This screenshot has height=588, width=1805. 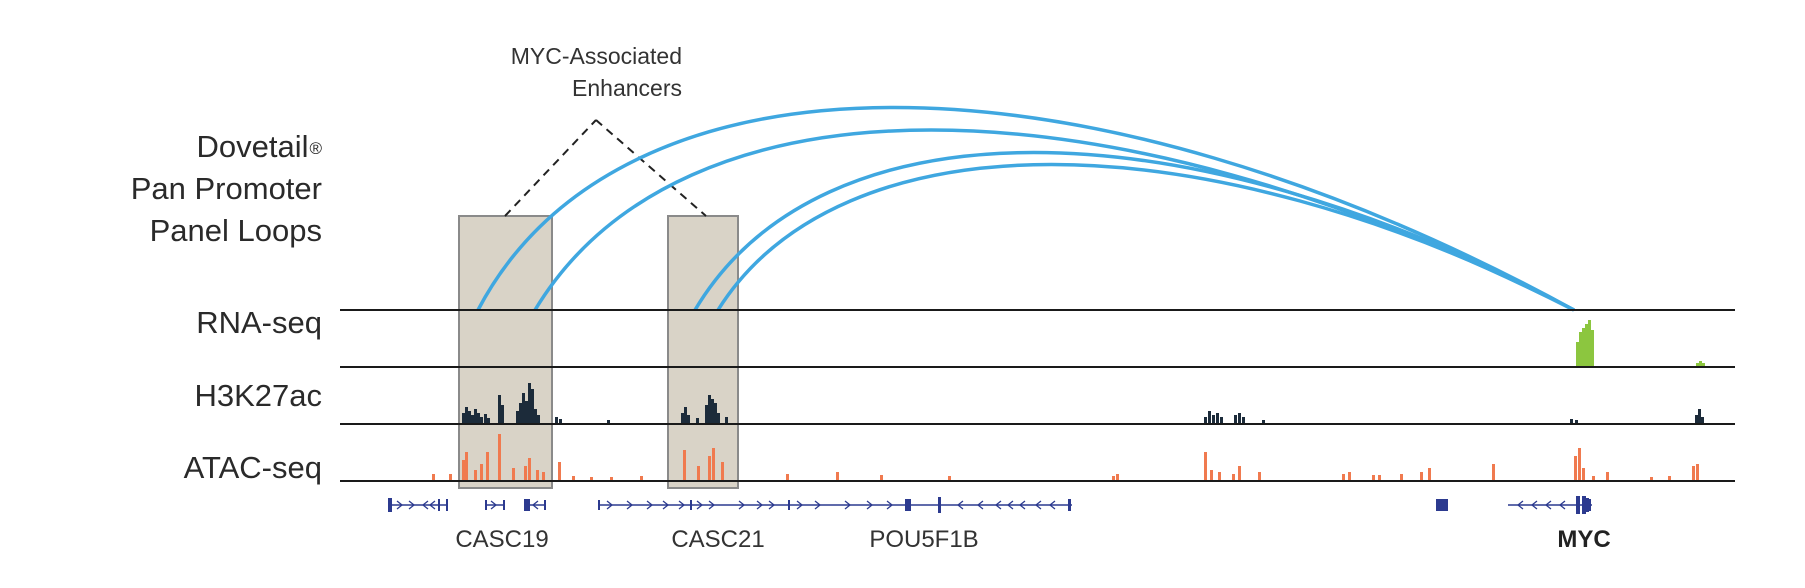 What do you see at coordinates (252, 467) in the screenshot?
I see `track-label-atac-seq: ATAC-seq` at bounding box center [252, 467].